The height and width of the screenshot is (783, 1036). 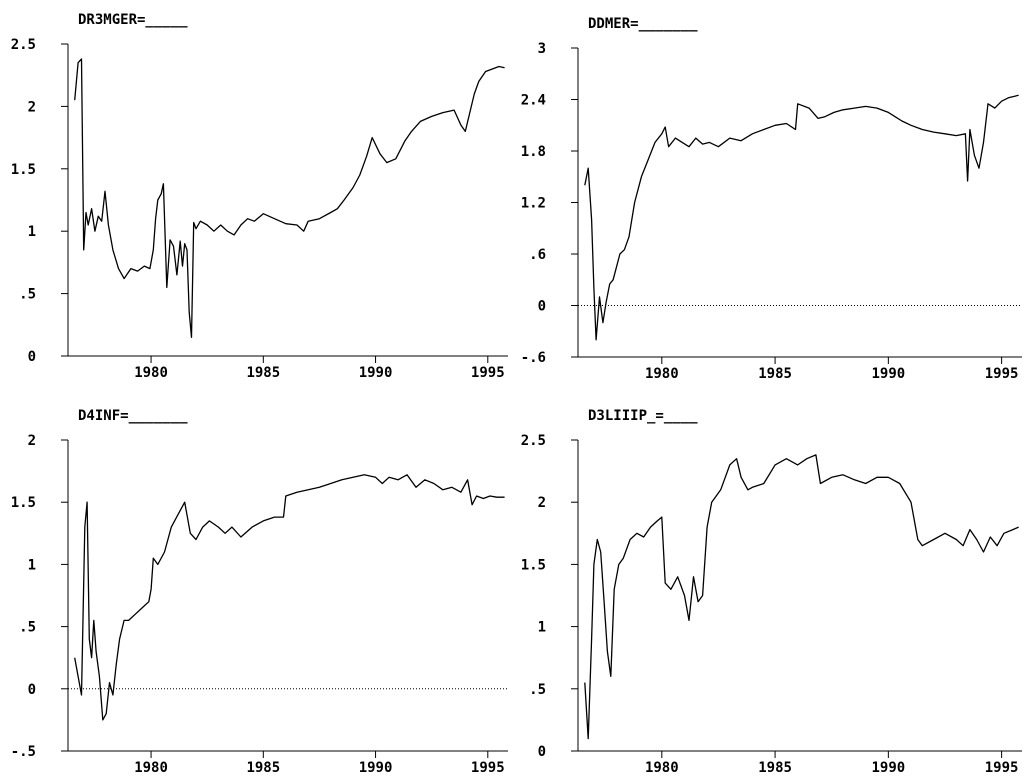 I want to click on chart-title: D3LIIIP_=____, so click(x=643, y=416).